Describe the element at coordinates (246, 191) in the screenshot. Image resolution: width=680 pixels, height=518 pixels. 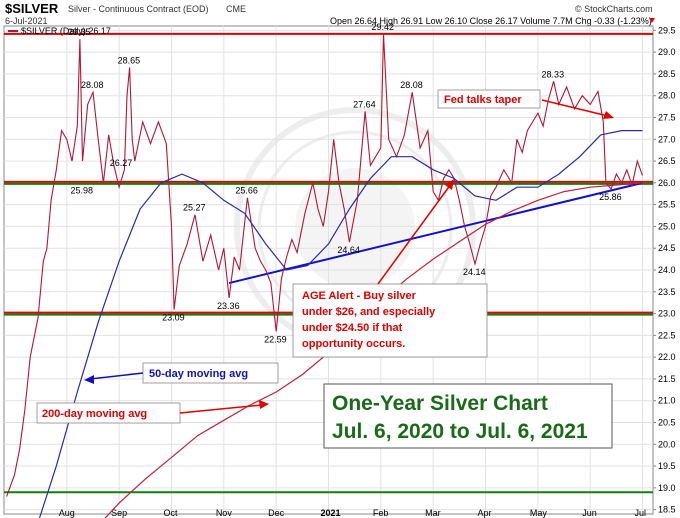
I see `price-data-label: 25.66` at that location.